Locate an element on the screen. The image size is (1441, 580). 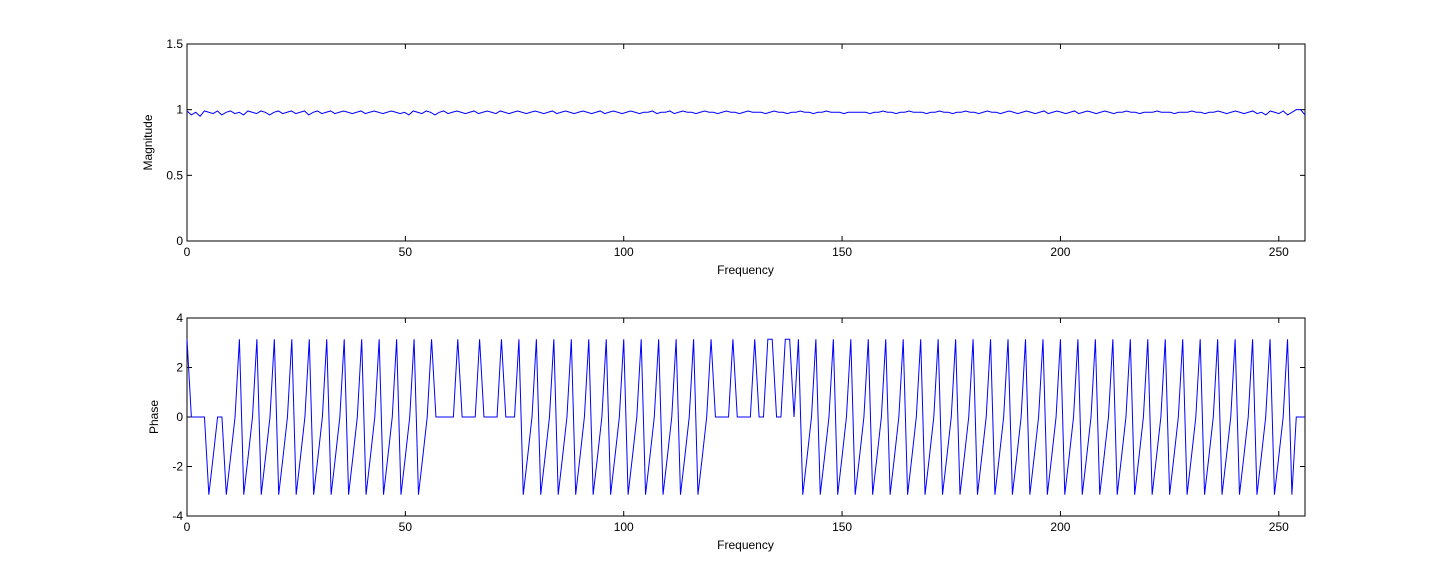
y-tick-label: -2 is located at coordinates (177, 467).